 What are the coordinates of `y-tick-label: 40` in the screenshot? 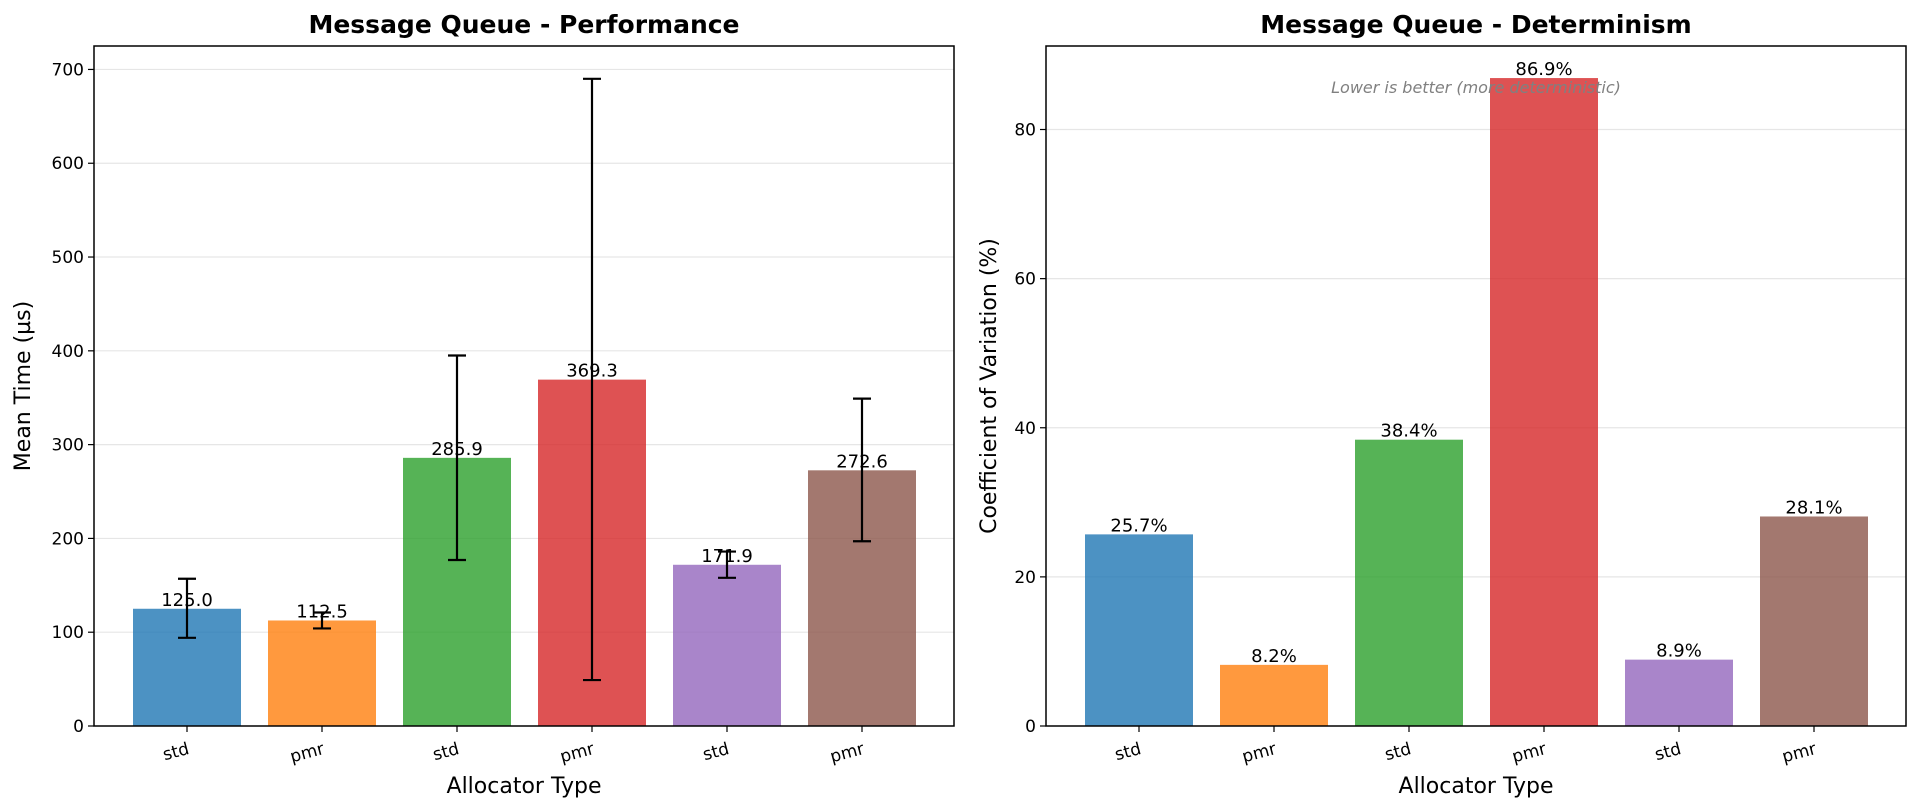 It's located at (1025, 429).